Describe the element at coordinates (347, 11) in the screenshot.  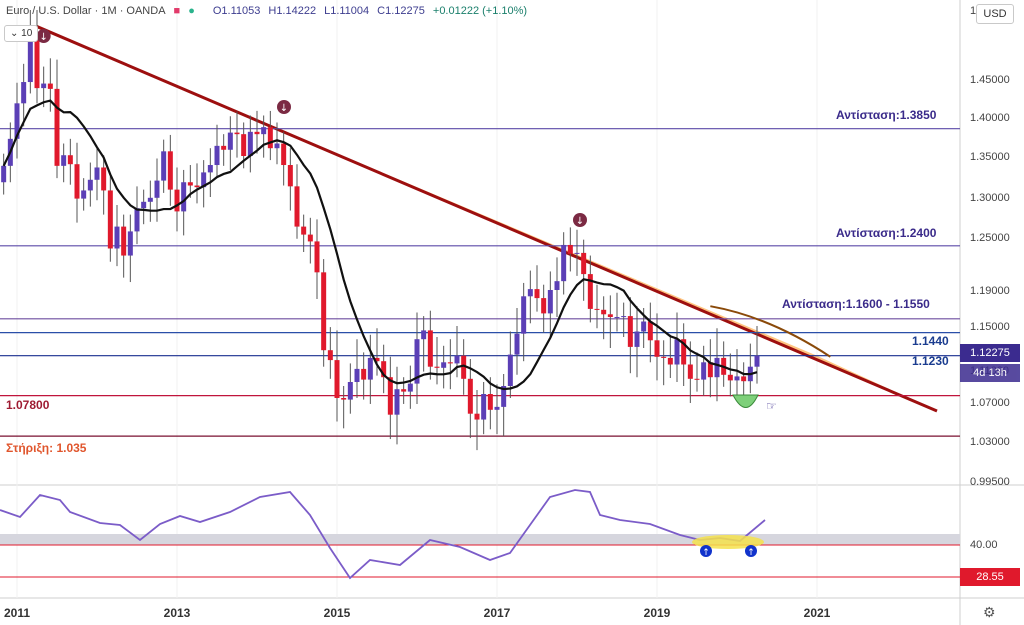
I see `ohlc-low: L1.11004` at that location.